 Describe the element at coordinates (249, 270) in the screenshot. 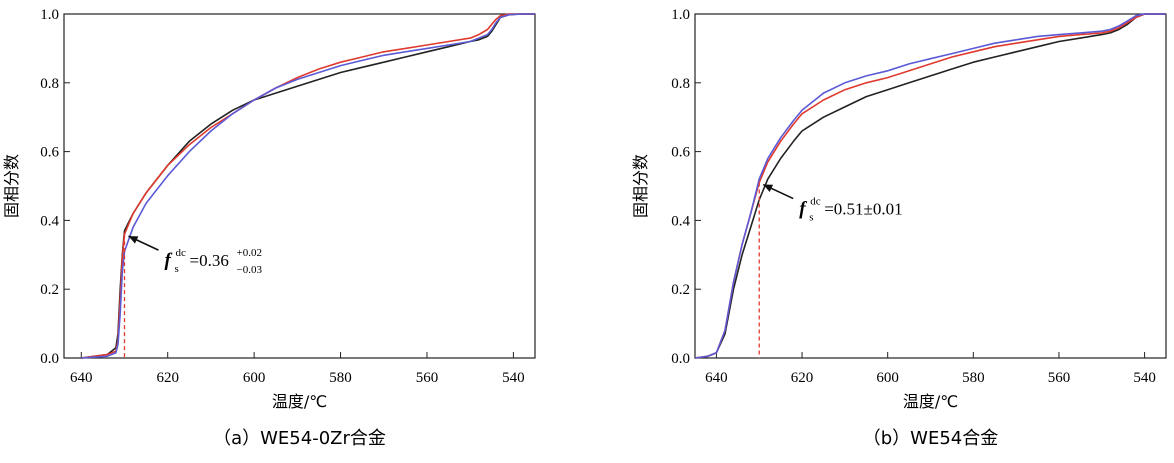

I see `annotation-lower-error: −0.03` at that location.